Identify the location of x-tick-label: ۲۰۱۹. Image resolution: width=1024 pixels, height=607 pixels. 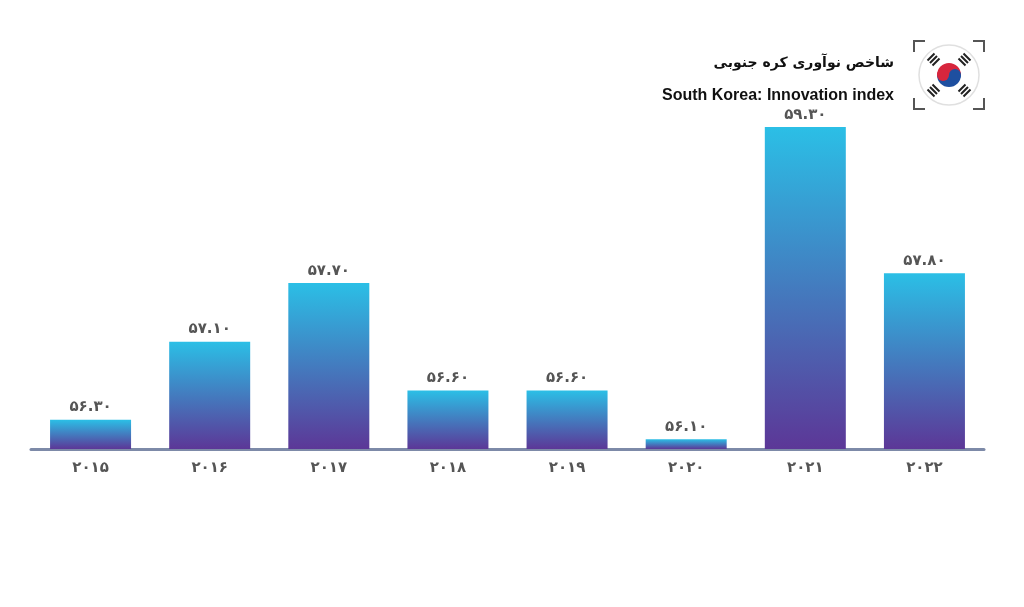
(567, 466).